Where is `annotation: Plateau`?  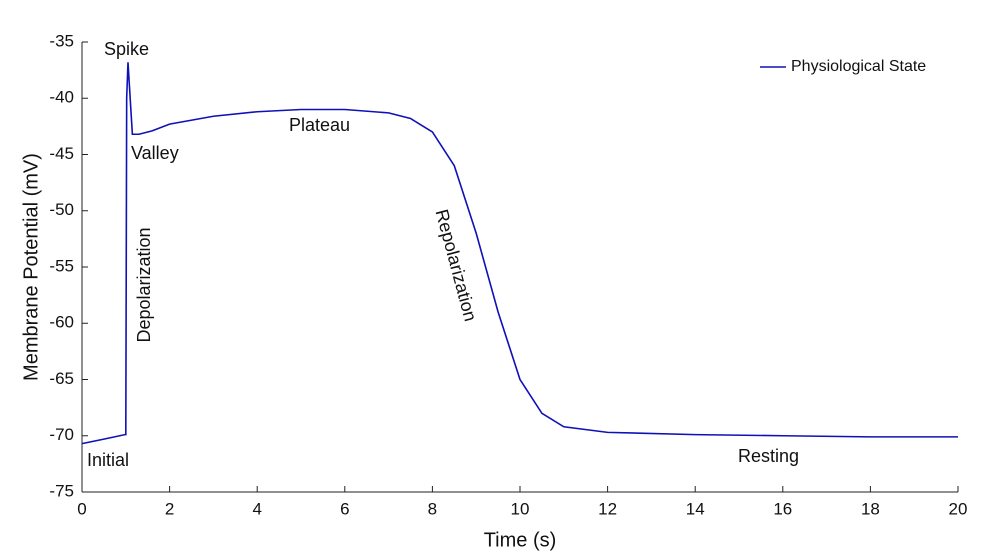 annotation: Plateau is located at coordinates (319, 125).